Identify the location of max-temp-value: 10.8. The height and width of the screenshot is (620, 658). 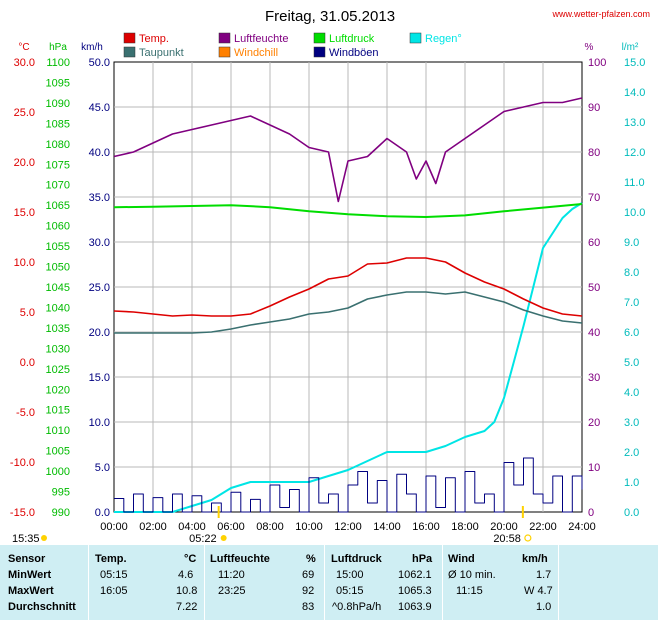
(187, 591).